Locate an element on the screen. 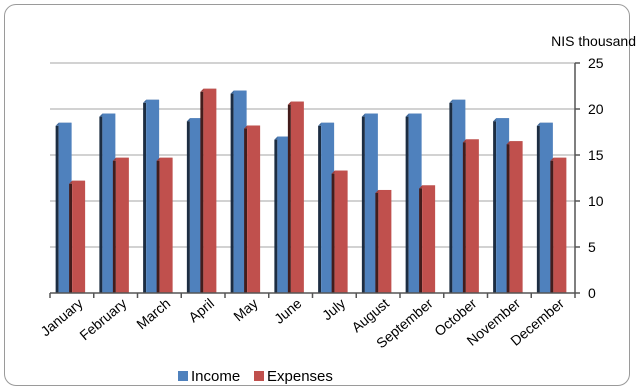  bar-expenses-may is located at coordinates (253, 209).